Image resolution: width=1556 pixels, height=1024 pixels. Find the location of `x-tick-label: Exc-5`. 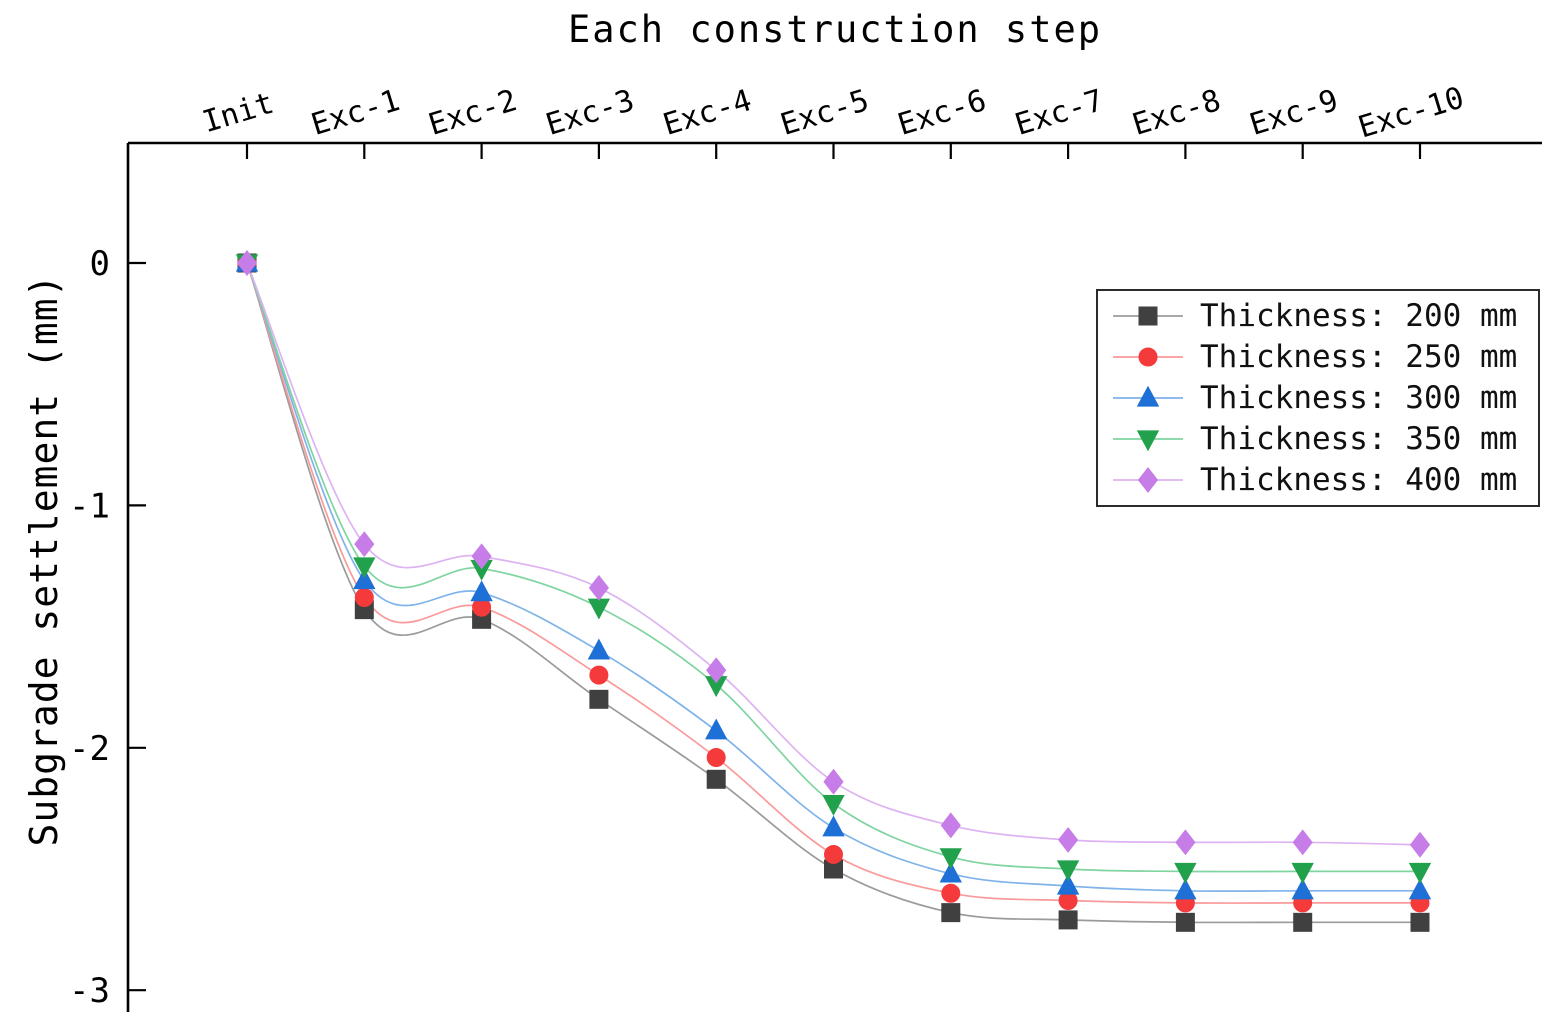

x-tick-label: Exc-5 is located at coordinates (824, 113).